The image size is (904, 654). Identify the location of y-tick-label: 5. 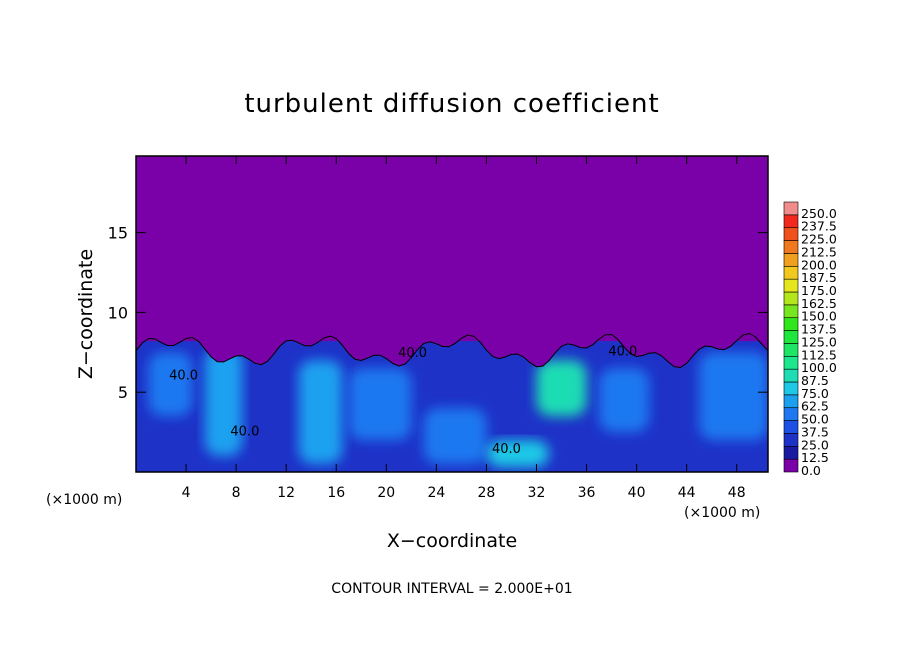
(123, 392).